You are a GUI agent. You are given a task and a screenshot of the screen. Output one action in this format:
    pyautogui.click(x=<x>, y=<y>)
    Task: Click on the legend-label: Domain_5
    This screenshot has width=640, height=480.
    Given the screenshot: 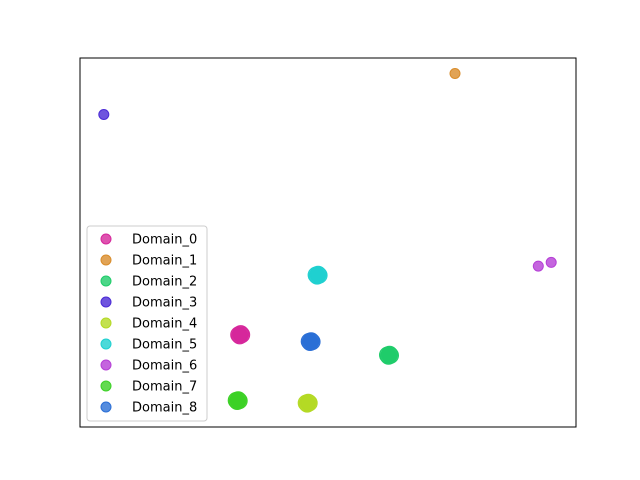 What is the action you would take?
    pyautogui.click(x=164, y=345)
    